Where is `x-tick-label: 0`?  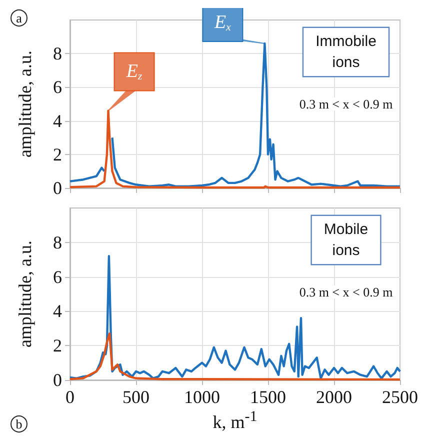
x-tick-label: 0 is located at coordinates (70, 397).